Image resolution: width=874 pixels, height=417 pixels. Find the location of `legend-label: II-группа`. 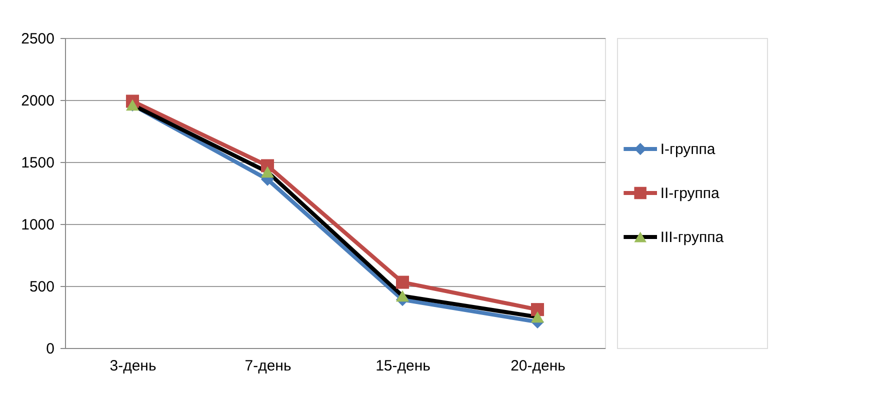

legend-label: II-группа is located at coordinates (690, 193).